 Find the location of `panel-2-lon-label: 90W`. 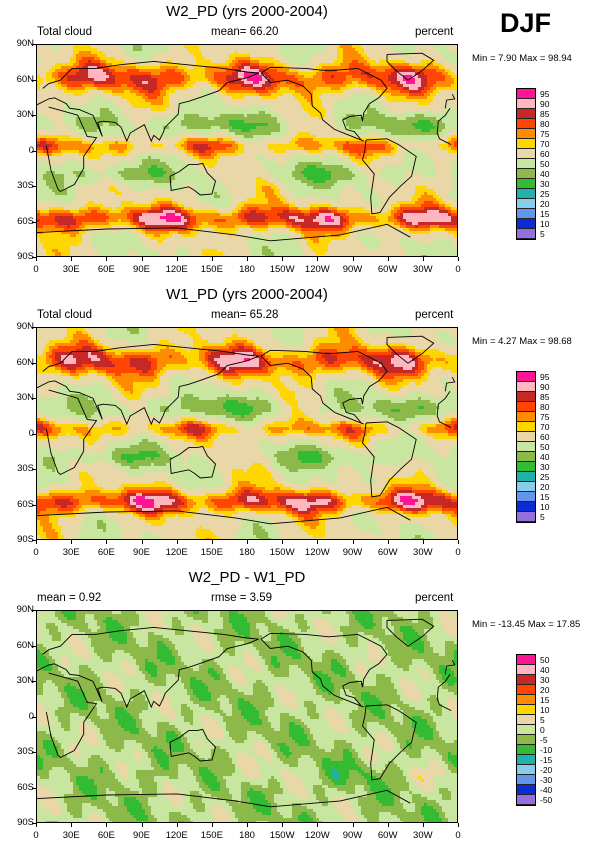

panel-2-lon-label: 90W is located at coordinates (353, 552).